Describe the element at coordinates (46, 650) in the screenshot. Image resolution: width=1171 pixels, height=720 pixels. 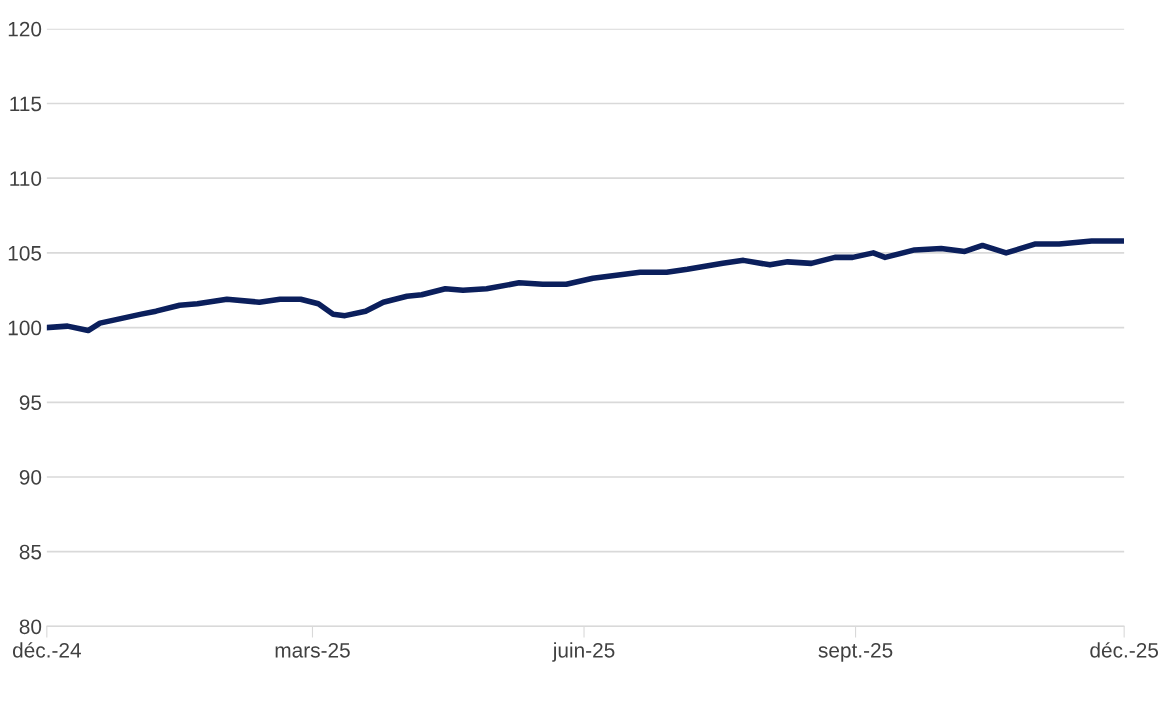
I see `x-tick-label: déc.-24` at that location.